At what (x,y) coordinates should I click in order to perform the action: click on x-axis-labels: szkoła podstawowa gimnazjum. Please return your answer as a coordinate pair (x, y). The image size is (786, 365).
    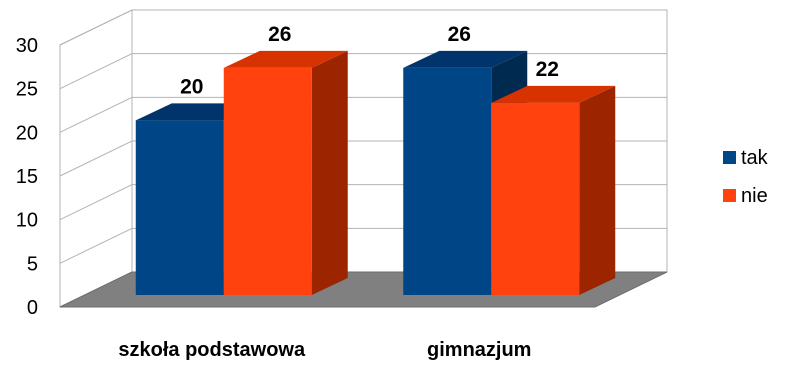
    Looking at the image, I should click on (324, 350).